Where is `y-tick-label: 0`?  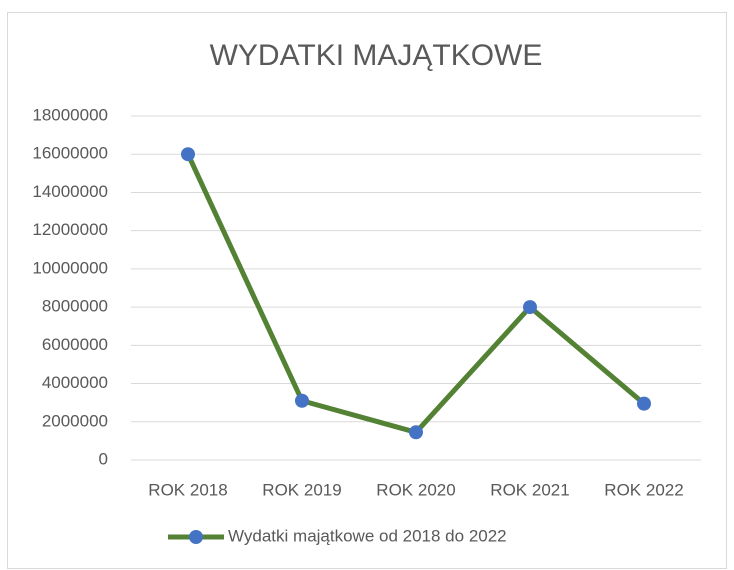 y-tick-label: 0 is located at coordinates (103, 458).